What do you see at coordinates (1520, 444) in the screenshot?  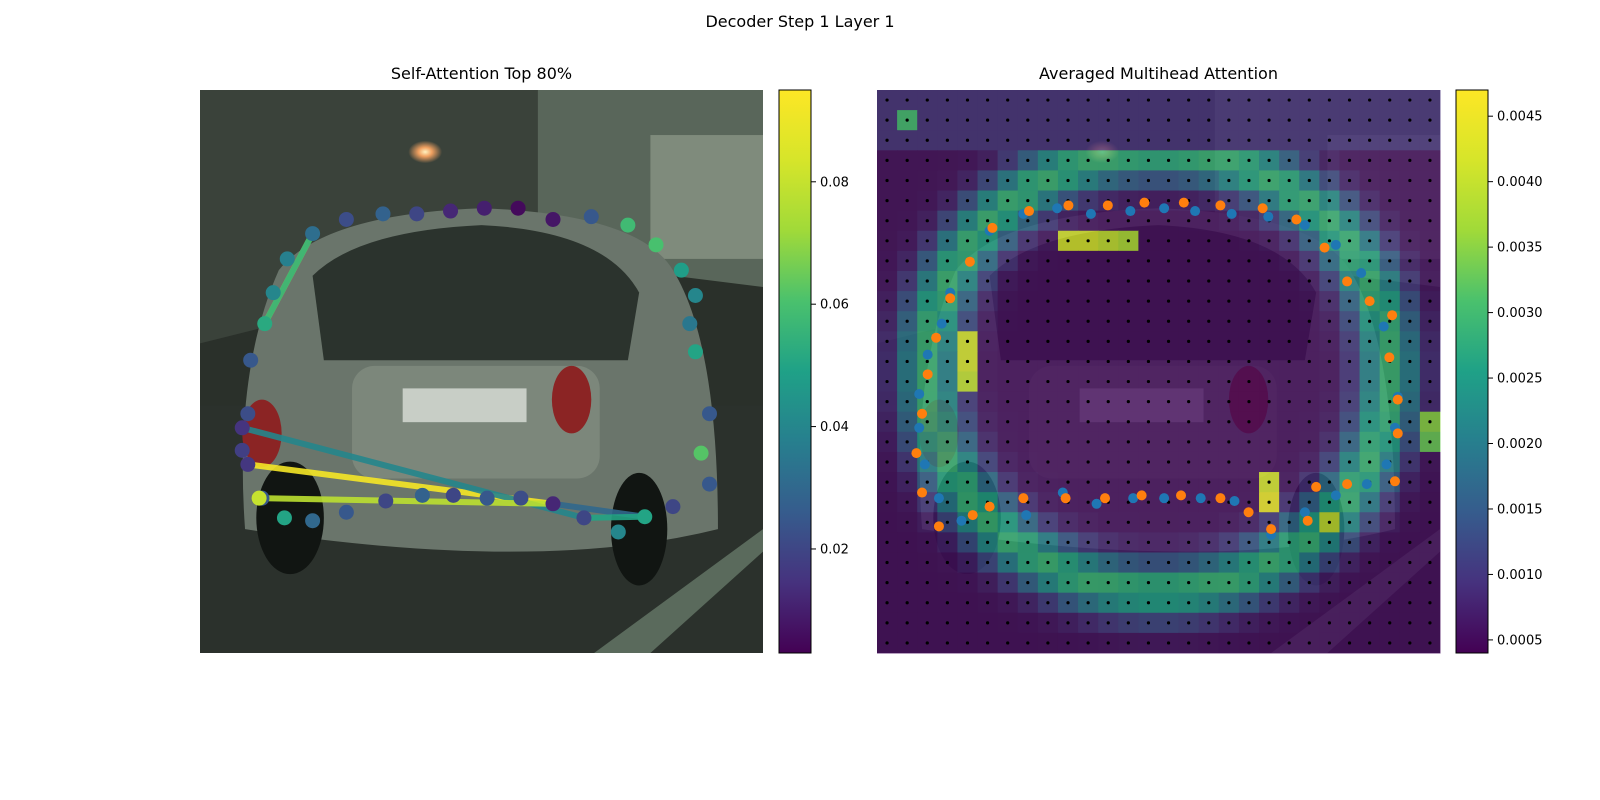 I see `colorbar-tick-label: 0.0020` at bounding box center [1520, 444].